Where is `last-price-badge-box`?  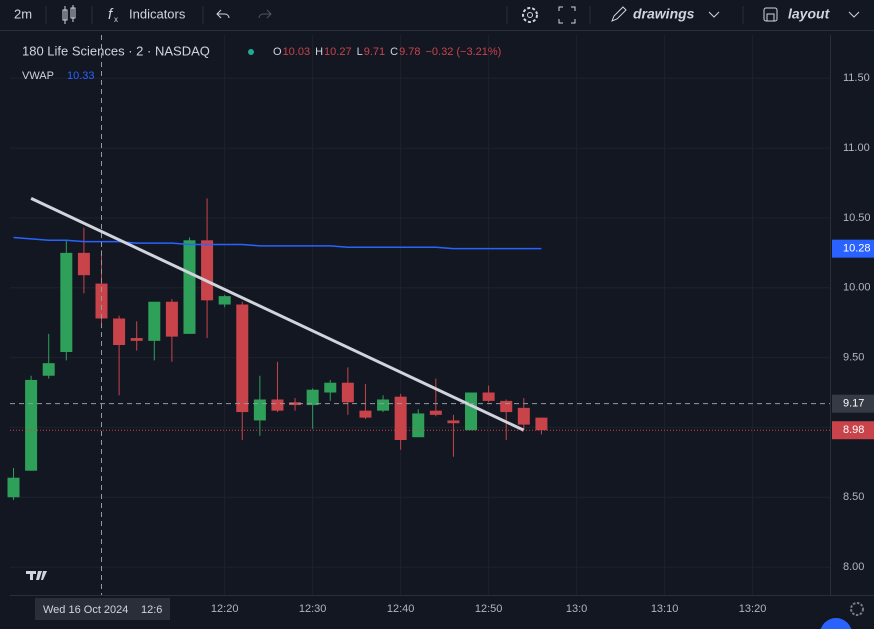
last-price-badge-box is located at coordinates (853, 430).